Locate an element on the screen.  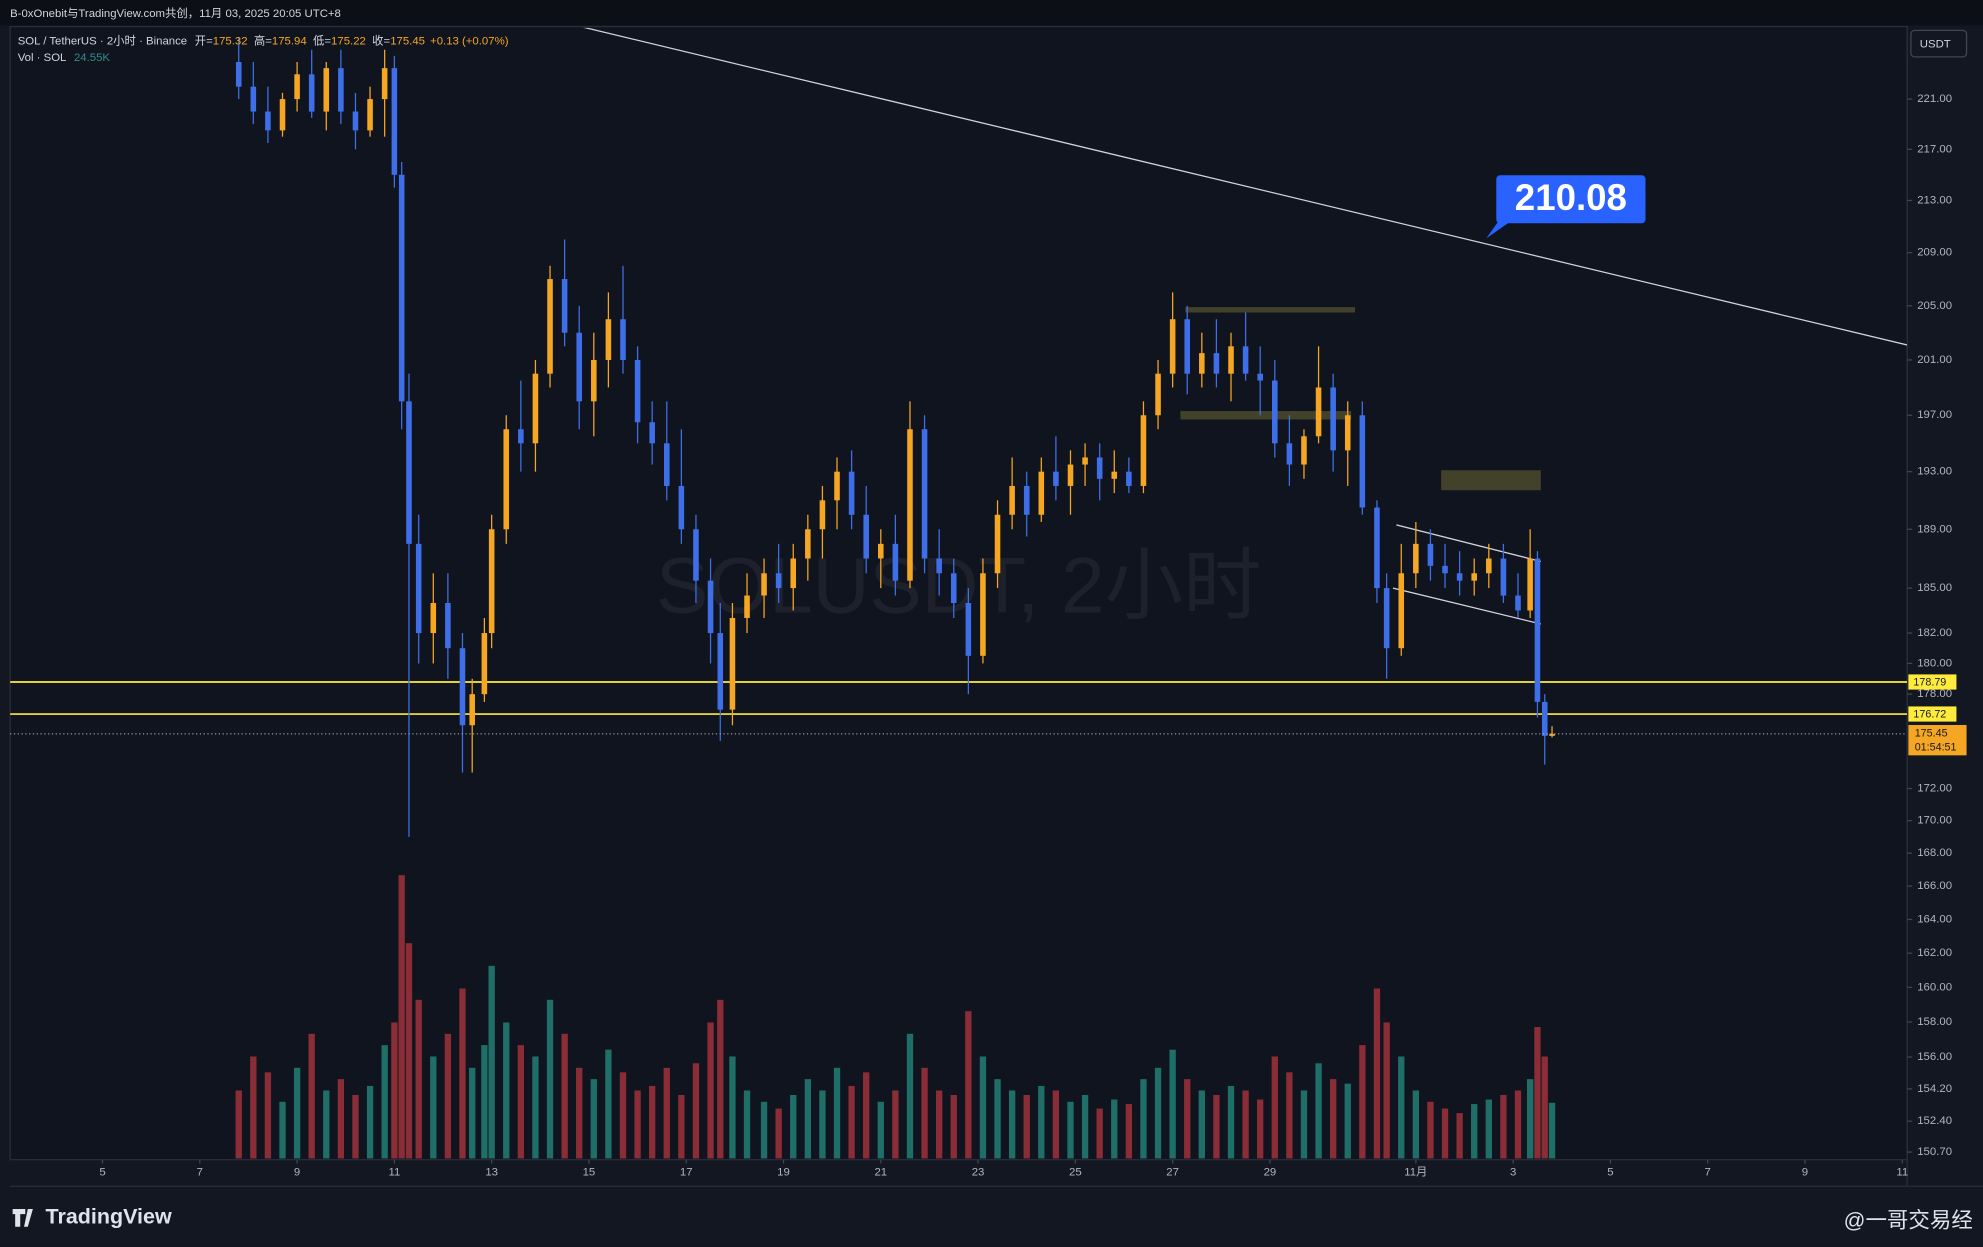
y-tick-label: 193.00 is located at coordinates (1934, 472).